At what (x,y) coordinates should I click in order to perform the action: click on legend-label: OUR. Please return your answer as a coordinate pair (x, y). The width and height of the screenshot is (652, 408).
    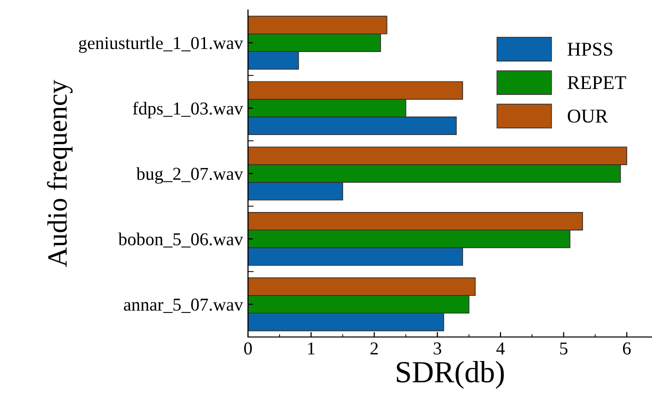
    Looking at the image, I should click on (588, 116).